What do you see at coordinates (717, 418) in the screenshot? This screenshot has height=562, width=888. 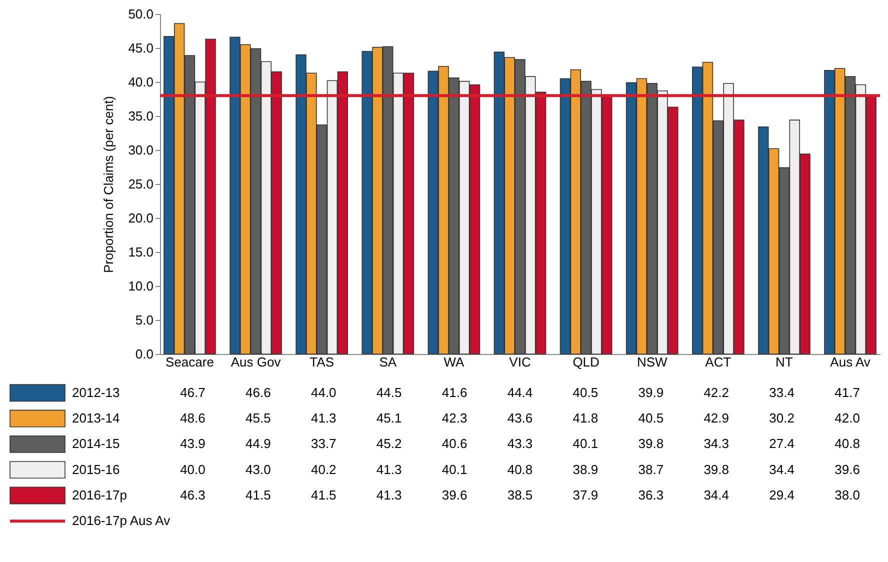 I see `data-label: 42.9` at bounding box center [717, 418].